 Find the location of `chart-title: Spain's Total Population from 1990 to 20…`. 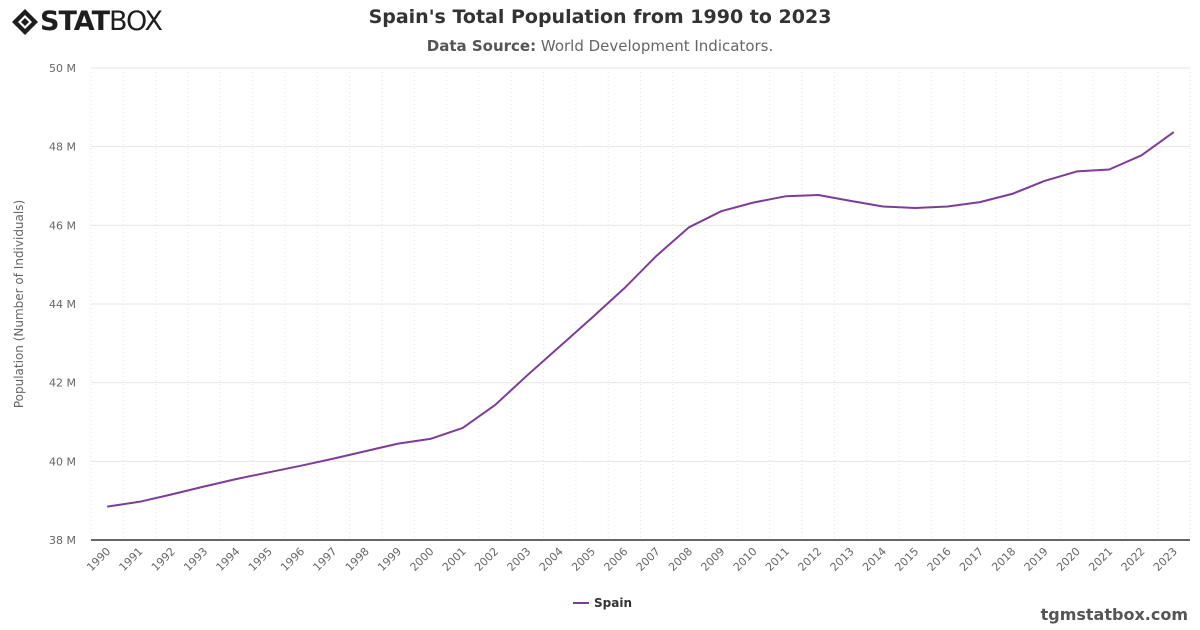

chart-title: Spain's Total Population from 1990 to 20… is located at coordinates (600, 17).